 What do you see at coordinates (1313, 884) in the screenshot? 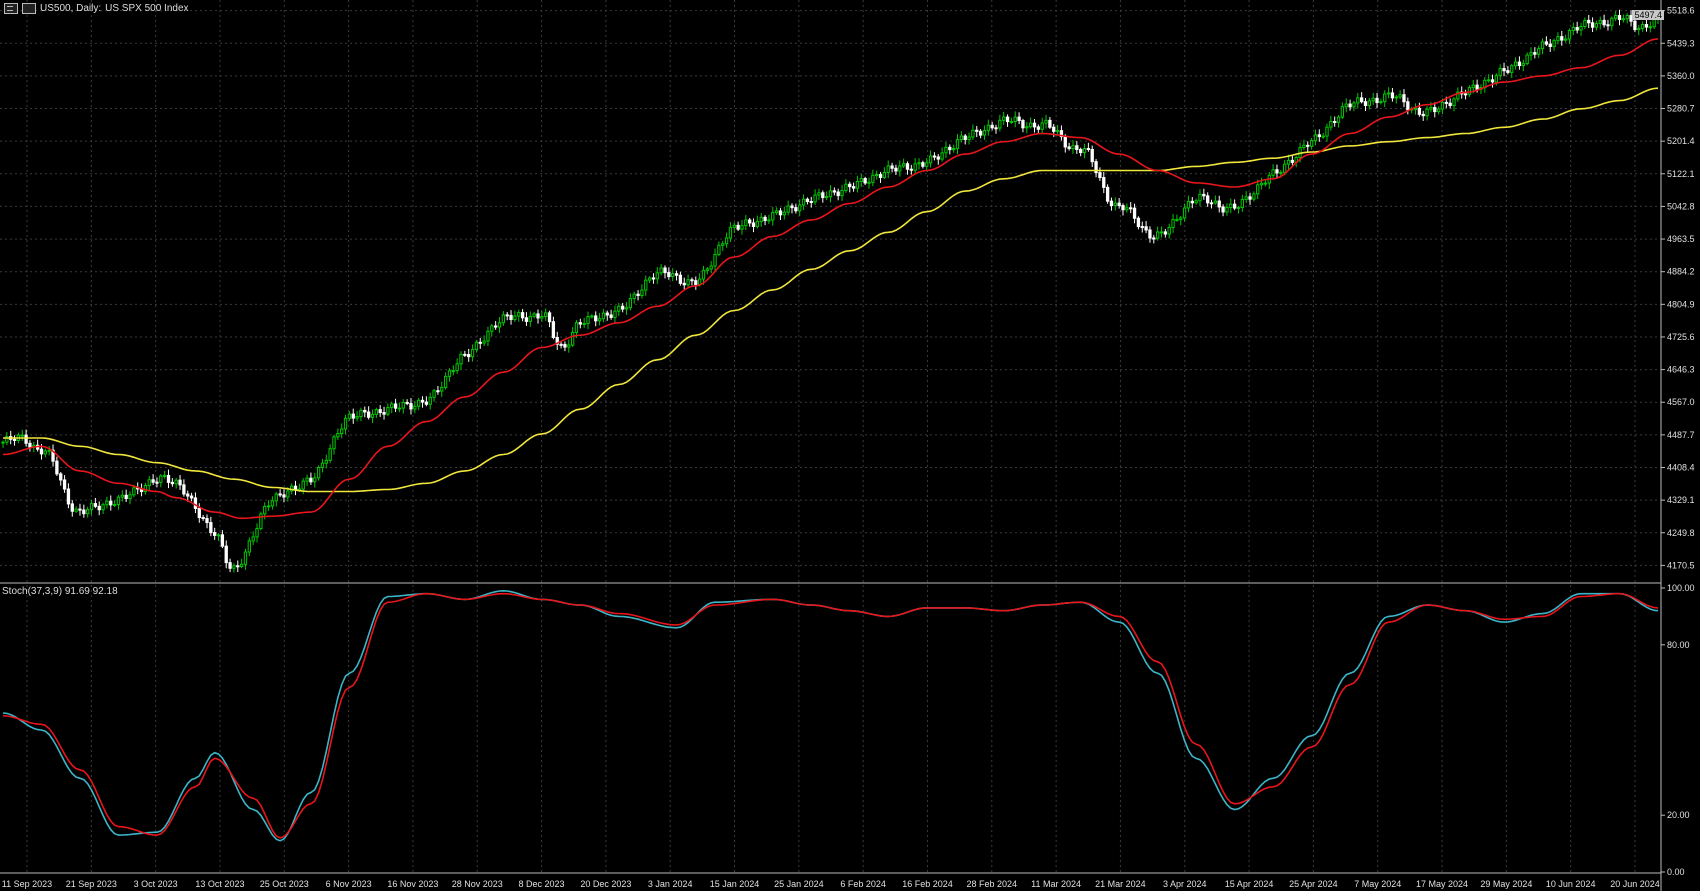
I see `date-label: 25 Apr 2024` at bounding box center [1313, 884].